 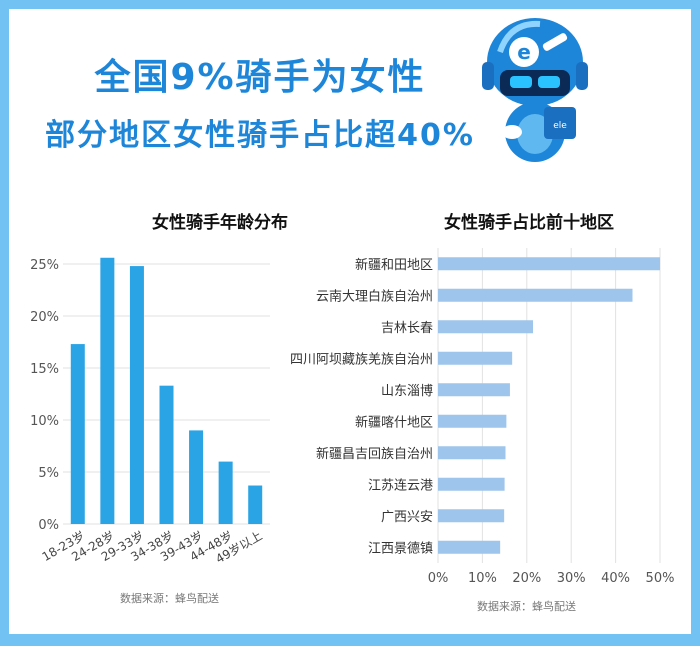 What do you see at coordinates (169, 598) in the screenshot?
I see `left-chart-source: 数据来源：蜂鸟配送` at bounding box center [169, 598].